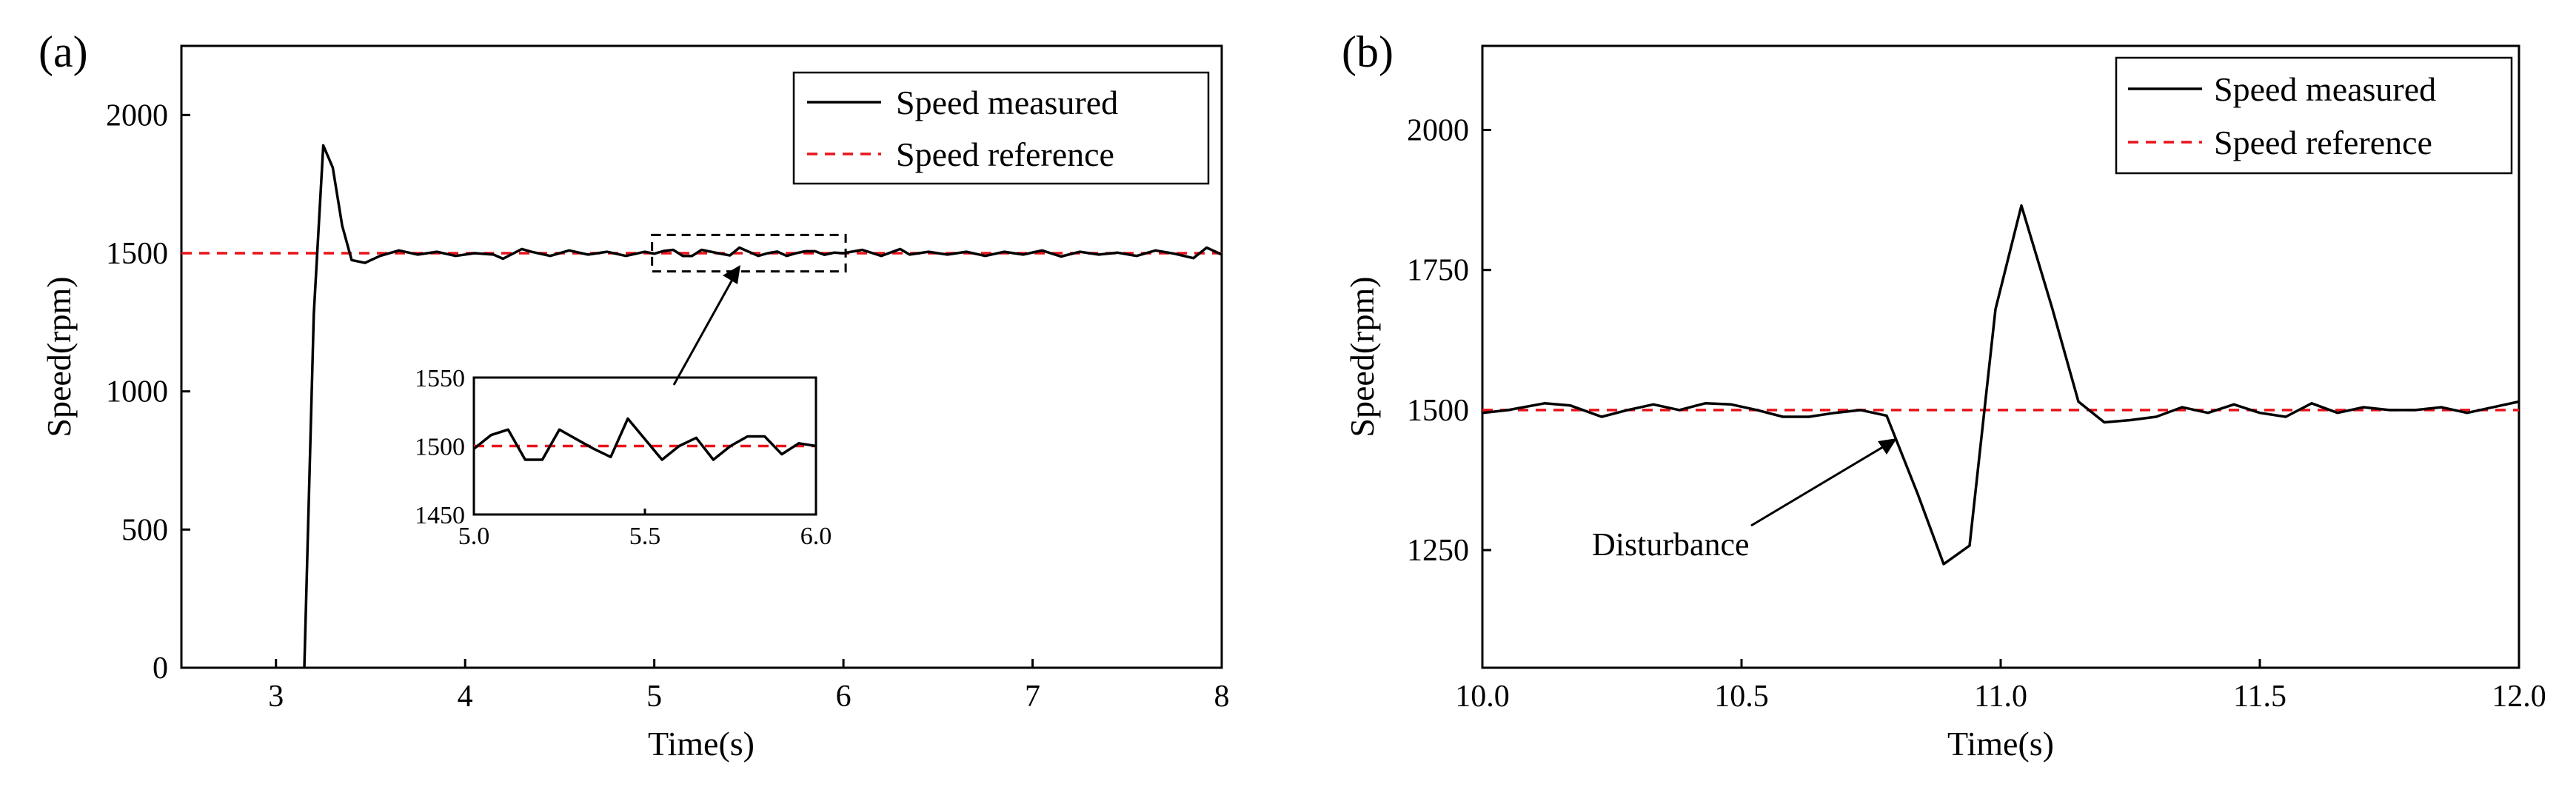  Describe the element at coordinates (644, 439) in the screenshot. I see `inset-measured-series` at that location.